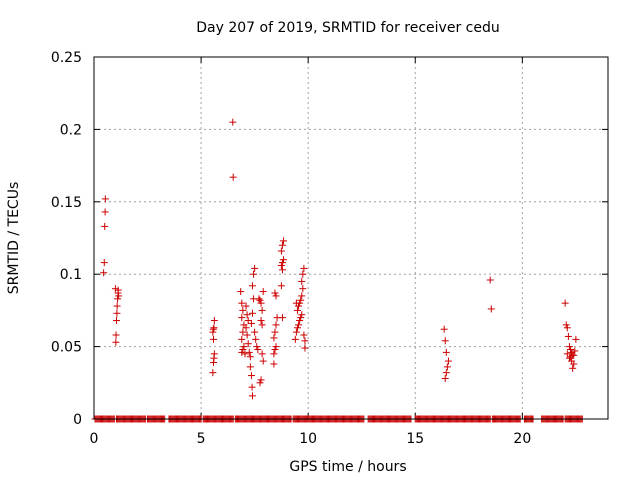 Image resolution: width=640 pixels, height=480 pixels. What do you see at coordinates (77, 420) in the screenshot?
I see `y-tick-label: 0` at bounding box center [77, 420].